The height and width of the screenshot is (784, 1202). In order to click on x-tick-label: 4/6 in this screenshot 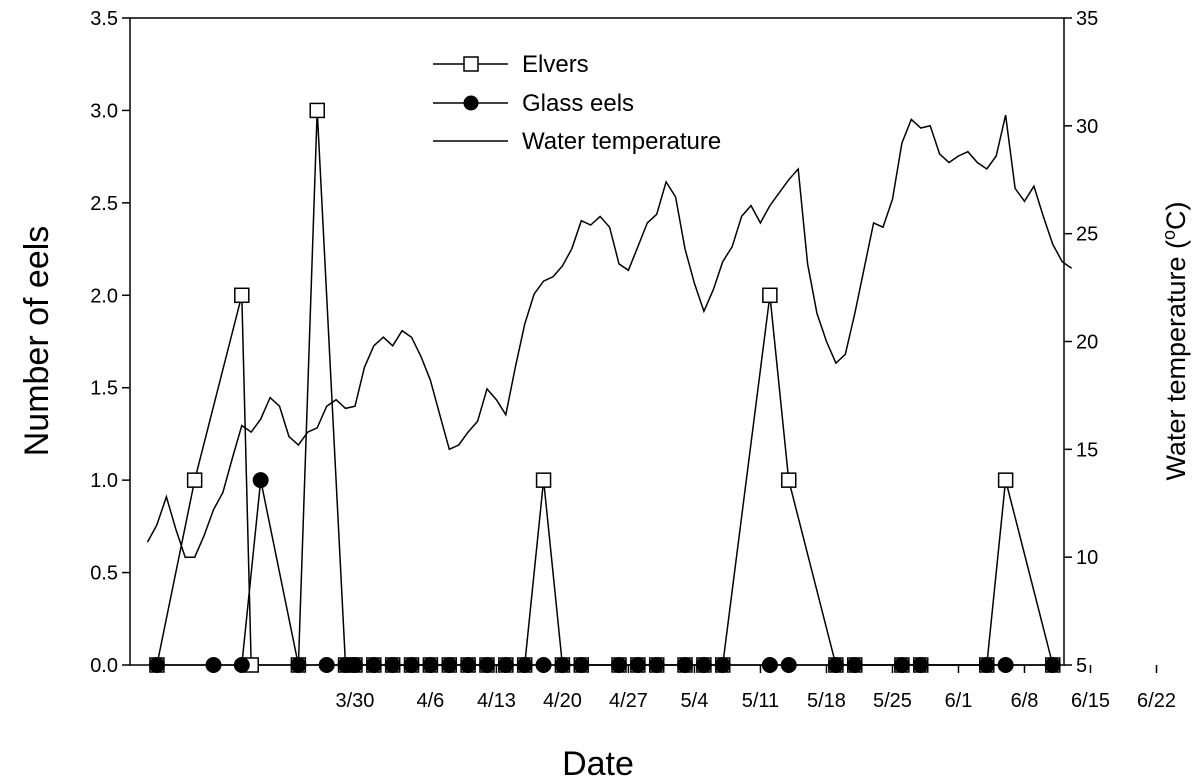, I will do `click(430, 701)`.